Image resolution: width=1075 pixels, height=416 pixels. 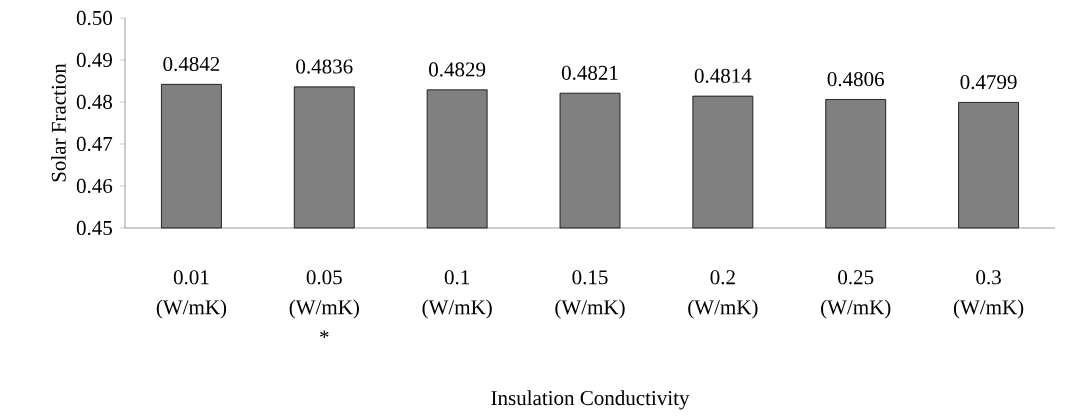 I want to click on data-label: 0.4842, so click(x=191, y=63).